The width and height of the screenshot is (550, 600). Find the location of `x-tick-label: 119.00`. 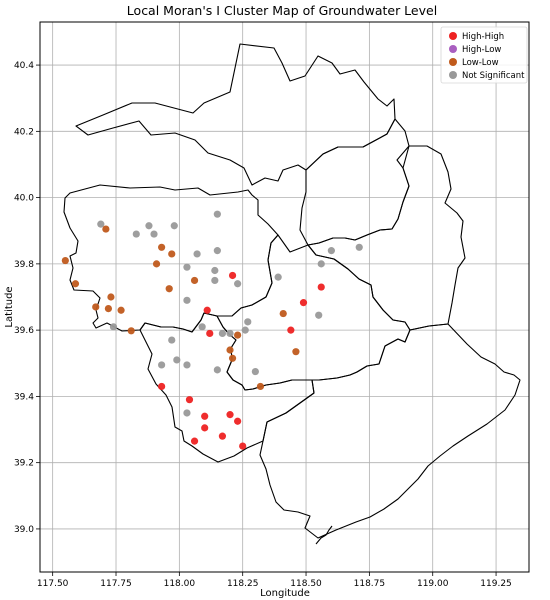

x-tick-label: 119.00 is located at coordinates (433, 584).